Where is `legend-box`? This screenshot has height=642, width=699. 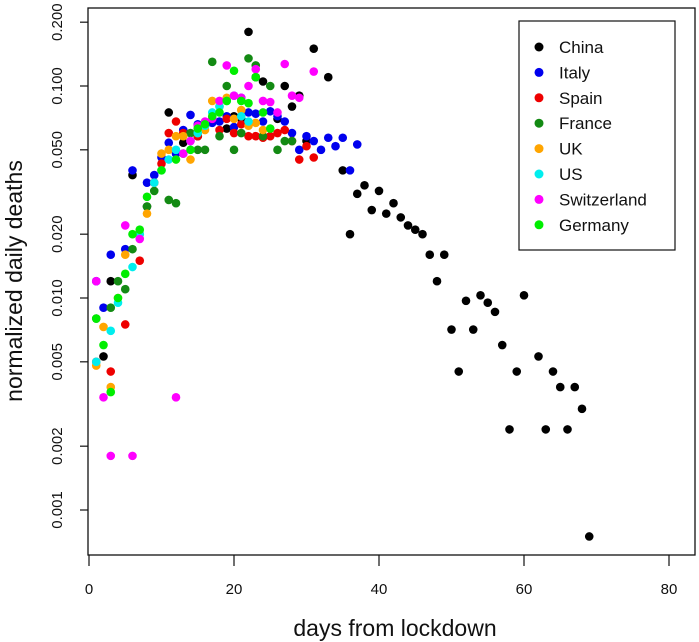 legend-box is located at coordinates (597, 135).